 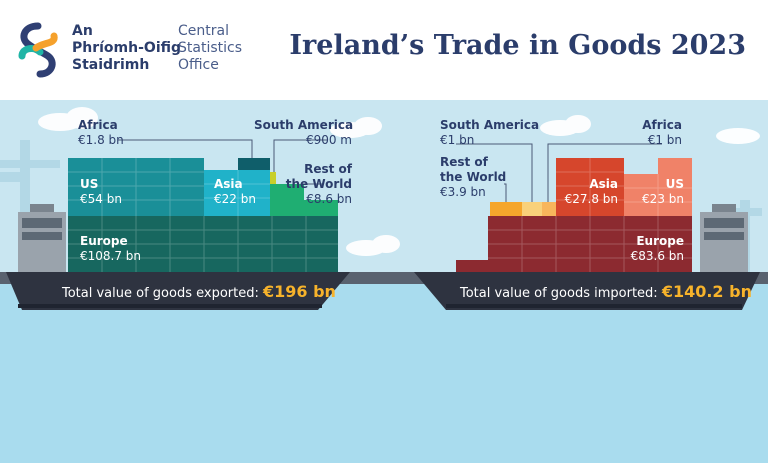 I want to click on import-south-america-block, so click(x=532, y=209).